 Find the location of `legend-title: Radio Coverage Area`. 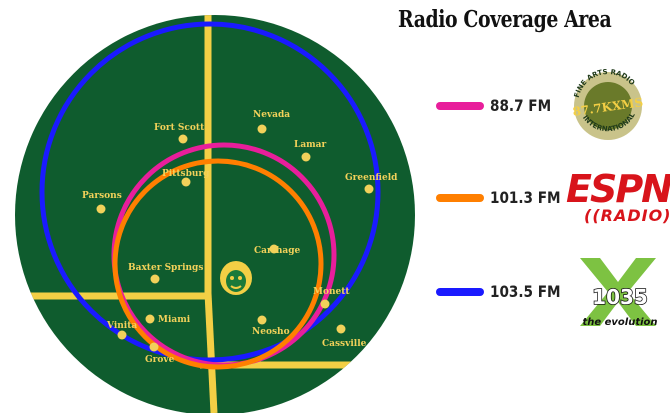

legend-title: Radio Coverage Area is located at coordinates (509, 19).